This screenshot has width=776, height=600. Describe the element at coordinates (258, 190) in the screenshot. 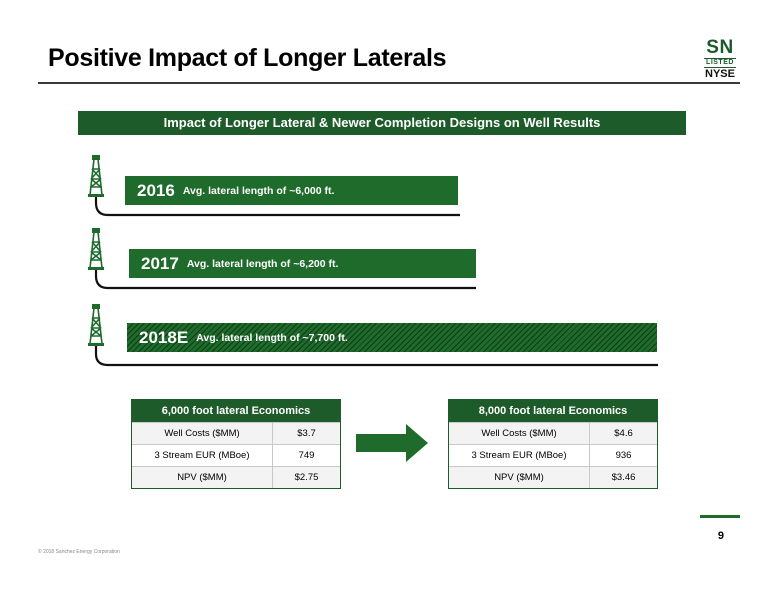

I see `lateral-length-text: Avg. lateral length of ~6,000 ft.` at that location.